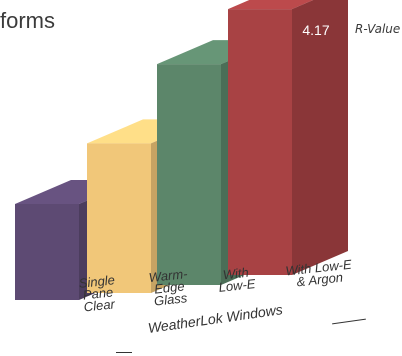 This screenshot has height=356, width=402. I want to click on bar-3-front, so click(189, 174).